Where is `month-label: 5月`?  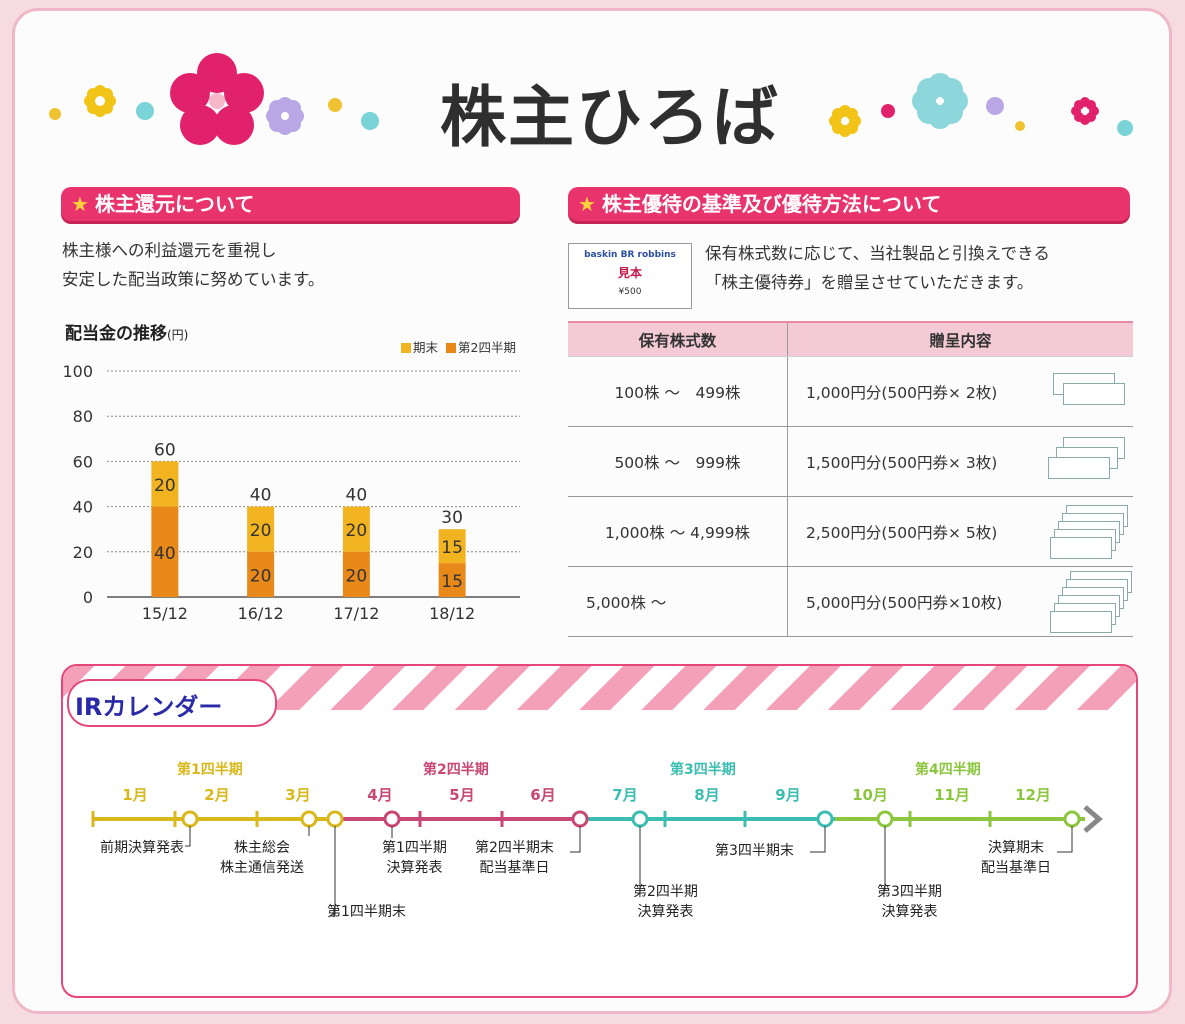
month-label: 5月 is located at coordinates (462, 795).